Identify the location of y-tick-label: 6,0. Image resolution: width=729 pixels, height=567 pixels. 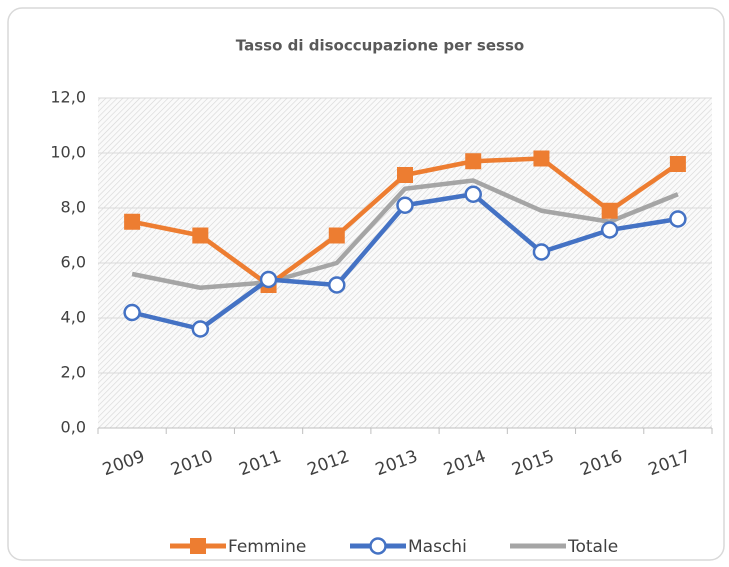
(73, 262).